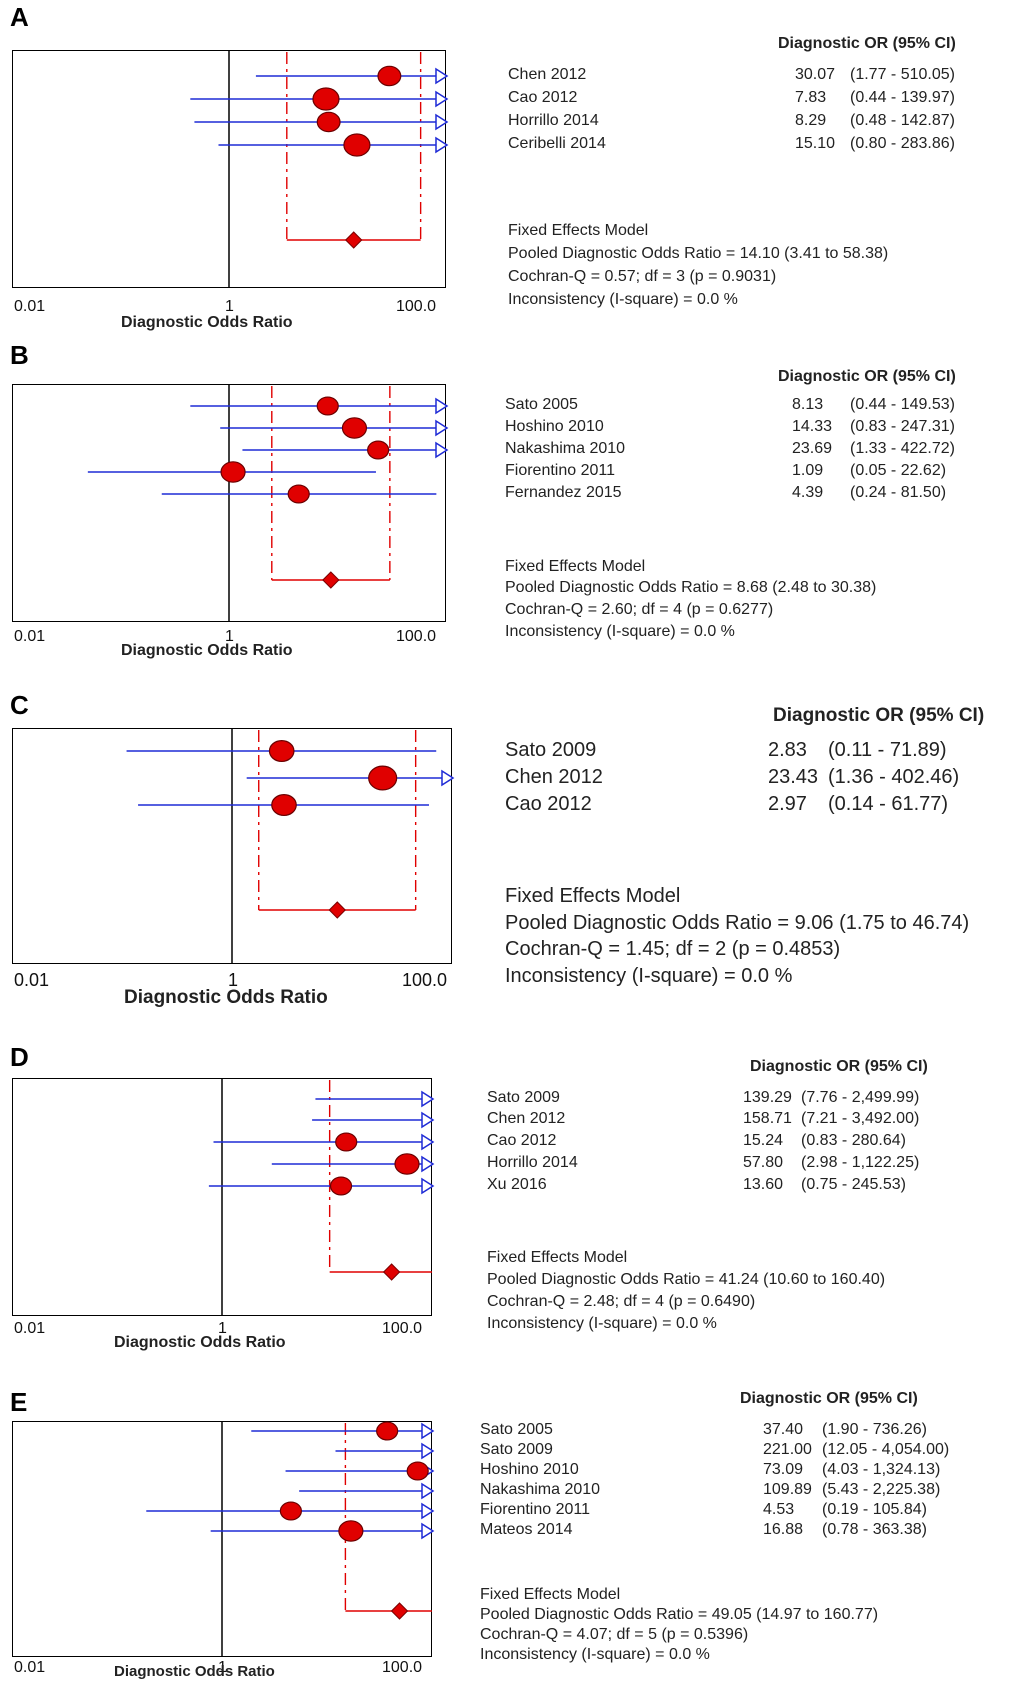  Describe the element at coordinates (763, 1141) in the screenshot. I see `or-value: 15.24` at that location.